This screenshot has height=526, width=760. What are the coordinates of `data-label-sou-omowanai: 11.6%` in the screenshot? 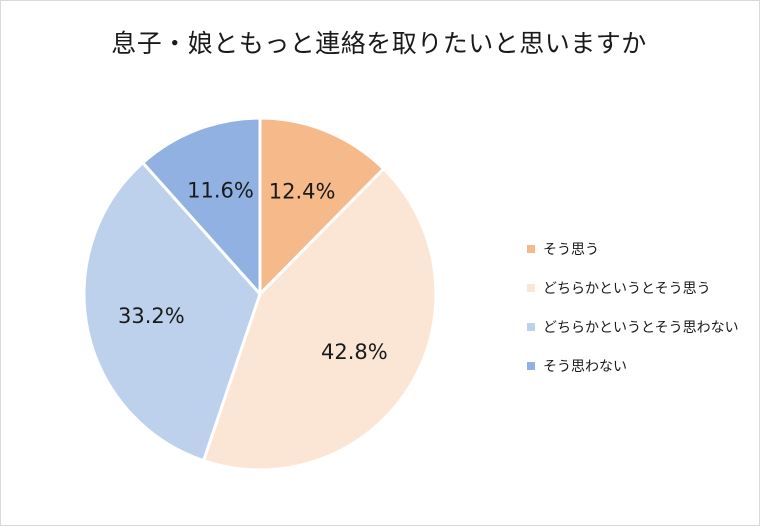 It's located at (220, 190).